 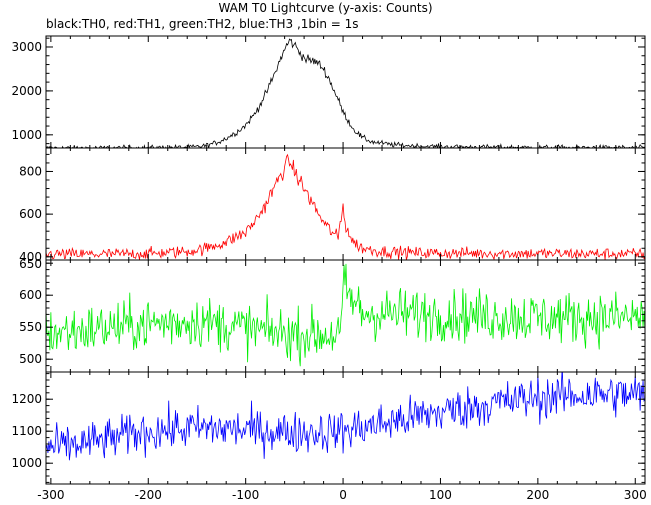 What do you see at coordinates (30, 264) in the screenshot?
I see `y-tick-label: 650` at bounding box center [30, 264].